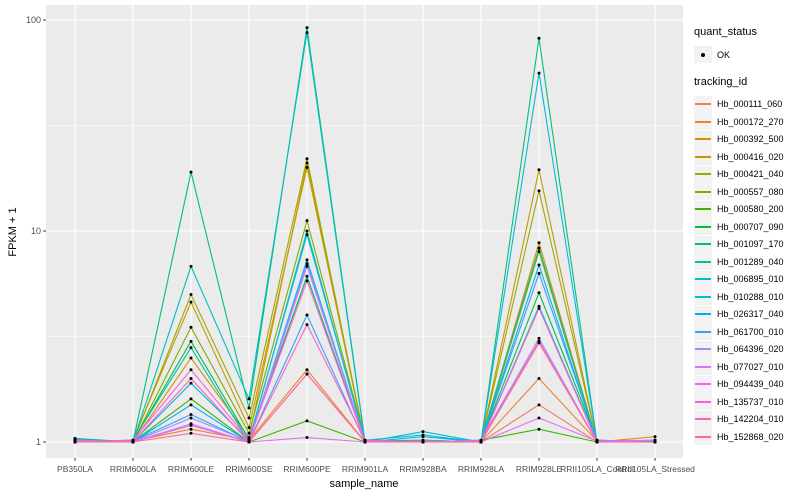  Describe the element at coordinates (750, 226) in the screenshot. I see `legend-item-label: Hb_000707_090` at that location.